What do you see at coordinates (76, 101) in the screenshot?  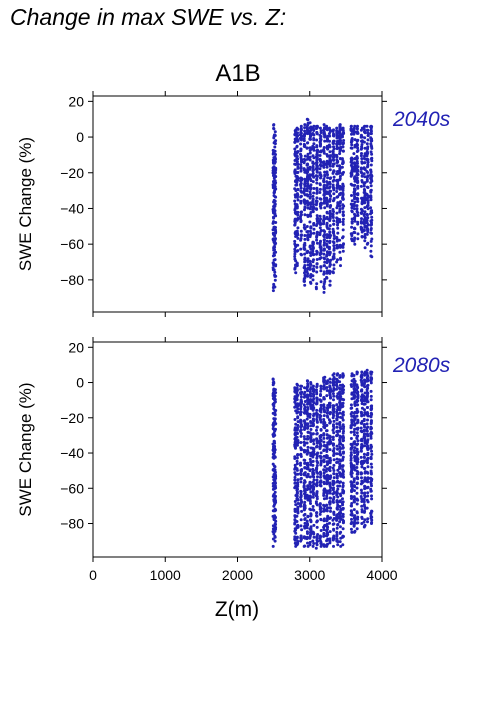 I see `y-tick-label: 20` at bounding box center [76, 101].